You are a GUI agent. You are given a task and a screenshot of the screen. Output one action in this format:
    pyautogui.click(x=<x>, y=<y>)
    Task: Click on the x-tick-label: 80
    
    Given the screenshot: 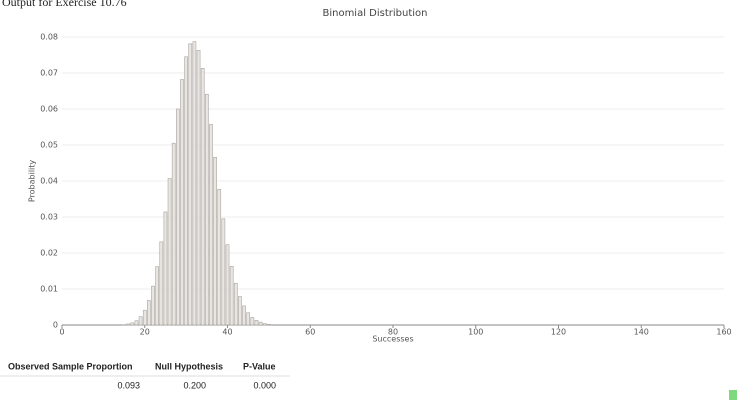 What is the action you would take?
    pyautogui.click(x=393, y=332)
    